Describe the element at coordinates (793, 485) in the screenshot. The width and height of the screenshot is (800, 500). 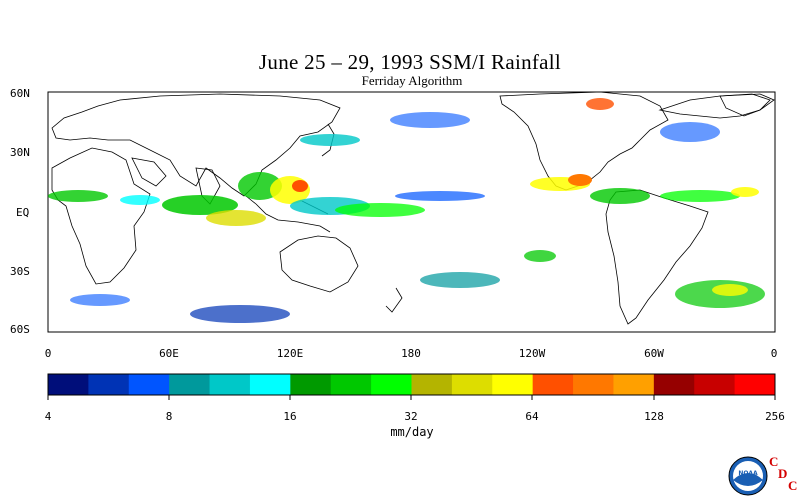
I see `cdc-letter-c2: C` at that location.